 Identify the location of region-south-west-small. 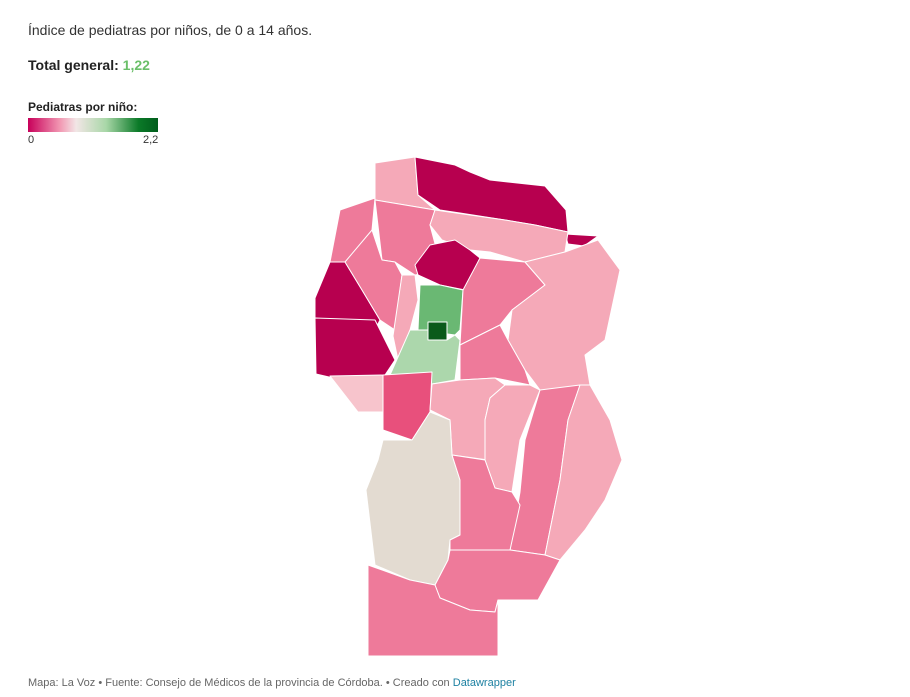
(357, 393).